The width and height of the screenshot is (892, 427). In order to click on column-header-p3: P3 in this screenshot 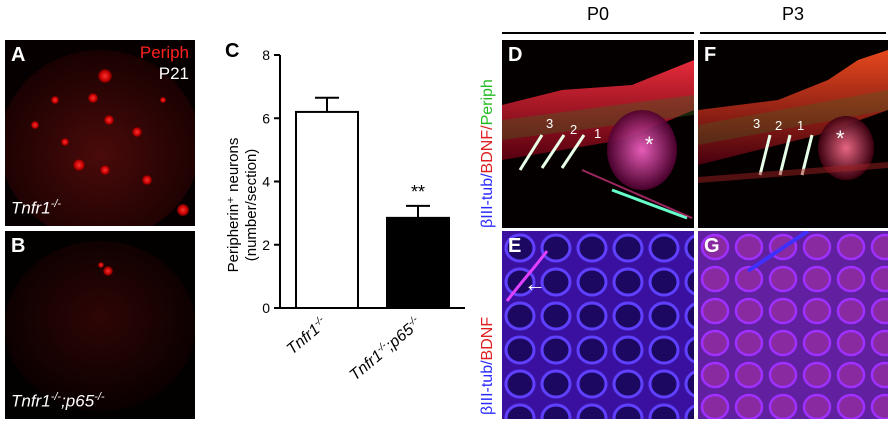, I will do `click(793, 14)`.